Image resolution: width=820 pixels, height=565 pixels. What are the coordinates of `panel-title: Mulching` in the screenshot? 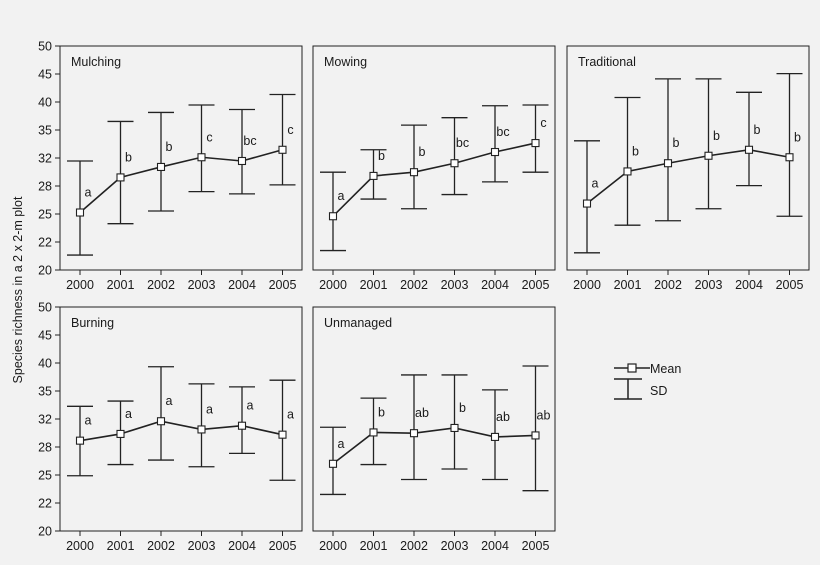 It's located at (96, 62).